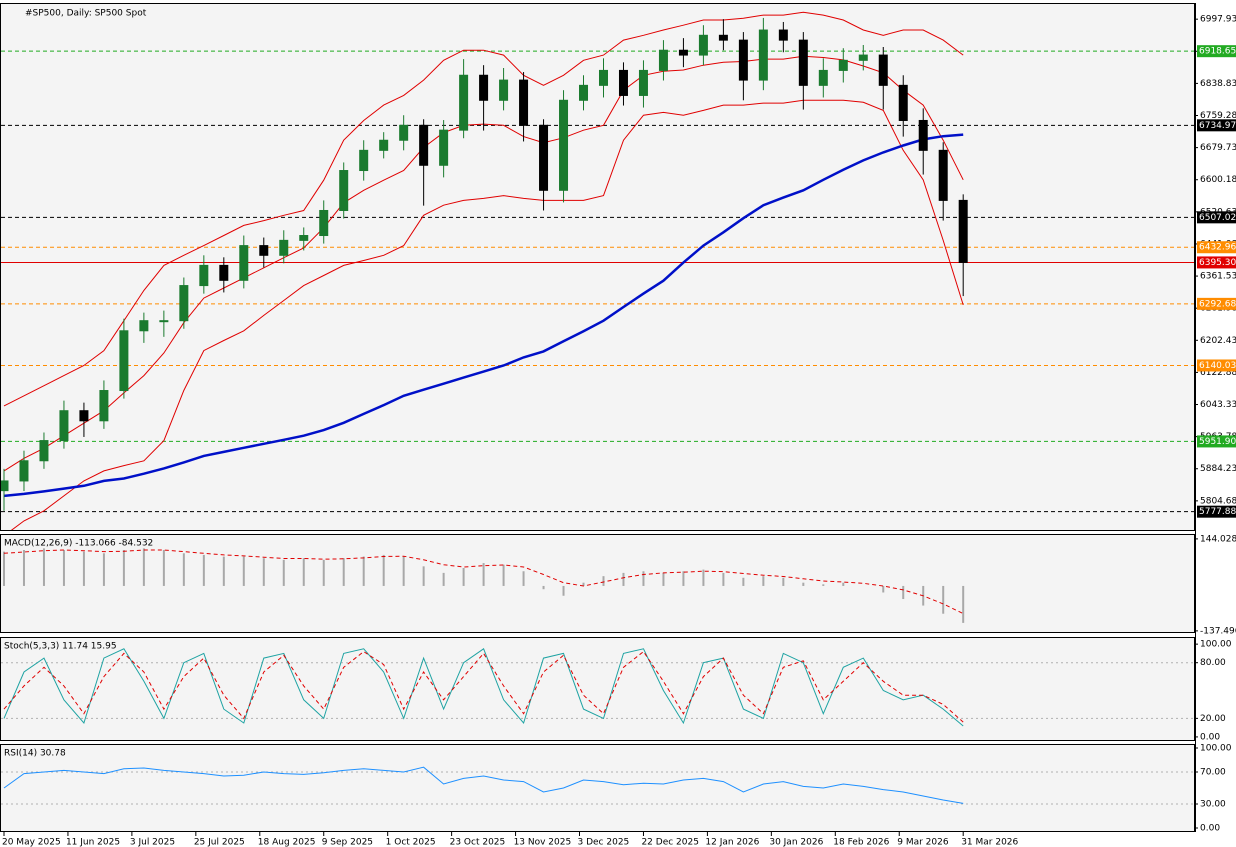 Image resolution: width=1236 pixels, height=847 pixels. I want to click on level-label: 6507.02, so click(1217, 218).